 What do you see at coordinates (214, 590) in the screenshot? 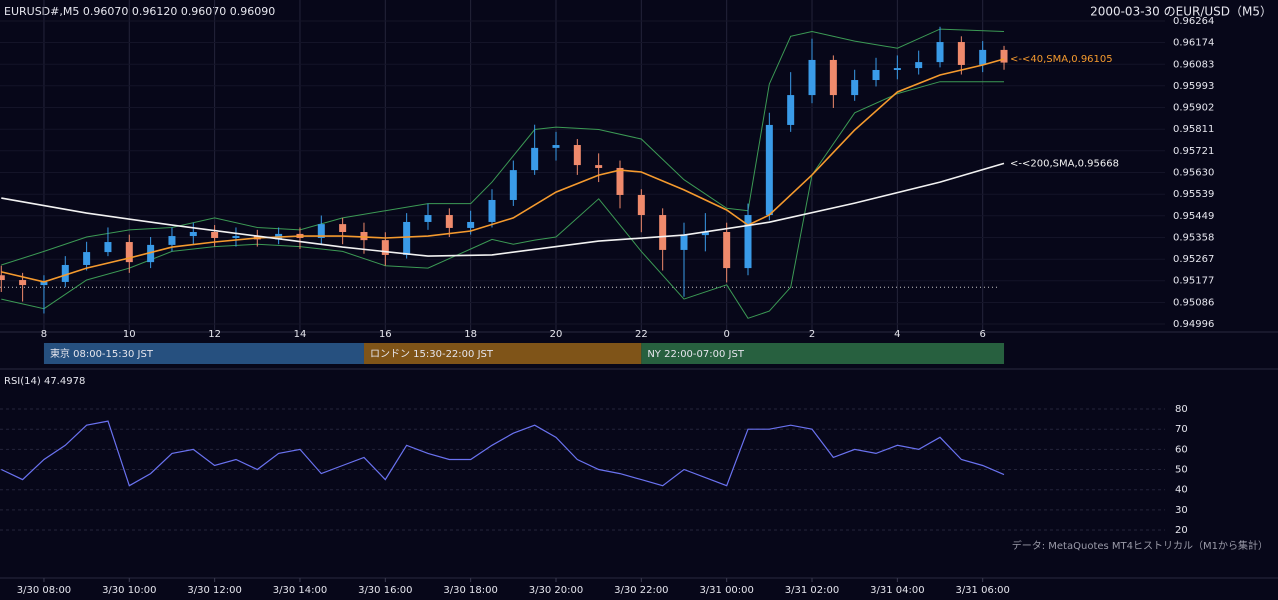
I see `x-tick-label: 3/30 12:00` at bounding box center [214, 590].